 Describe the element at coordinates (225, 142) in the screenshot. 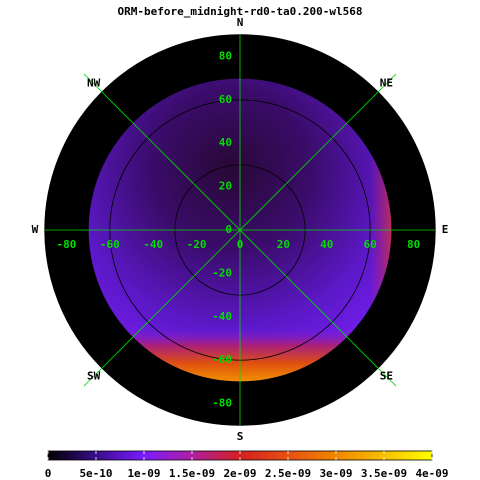

I see `y-tick-label: 40` at that location.